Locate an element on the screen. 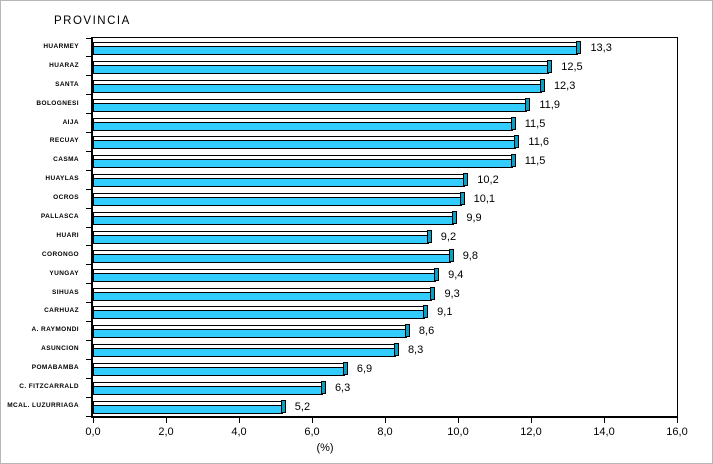  value-label: 12,3 is located at coordinates (564, 85).